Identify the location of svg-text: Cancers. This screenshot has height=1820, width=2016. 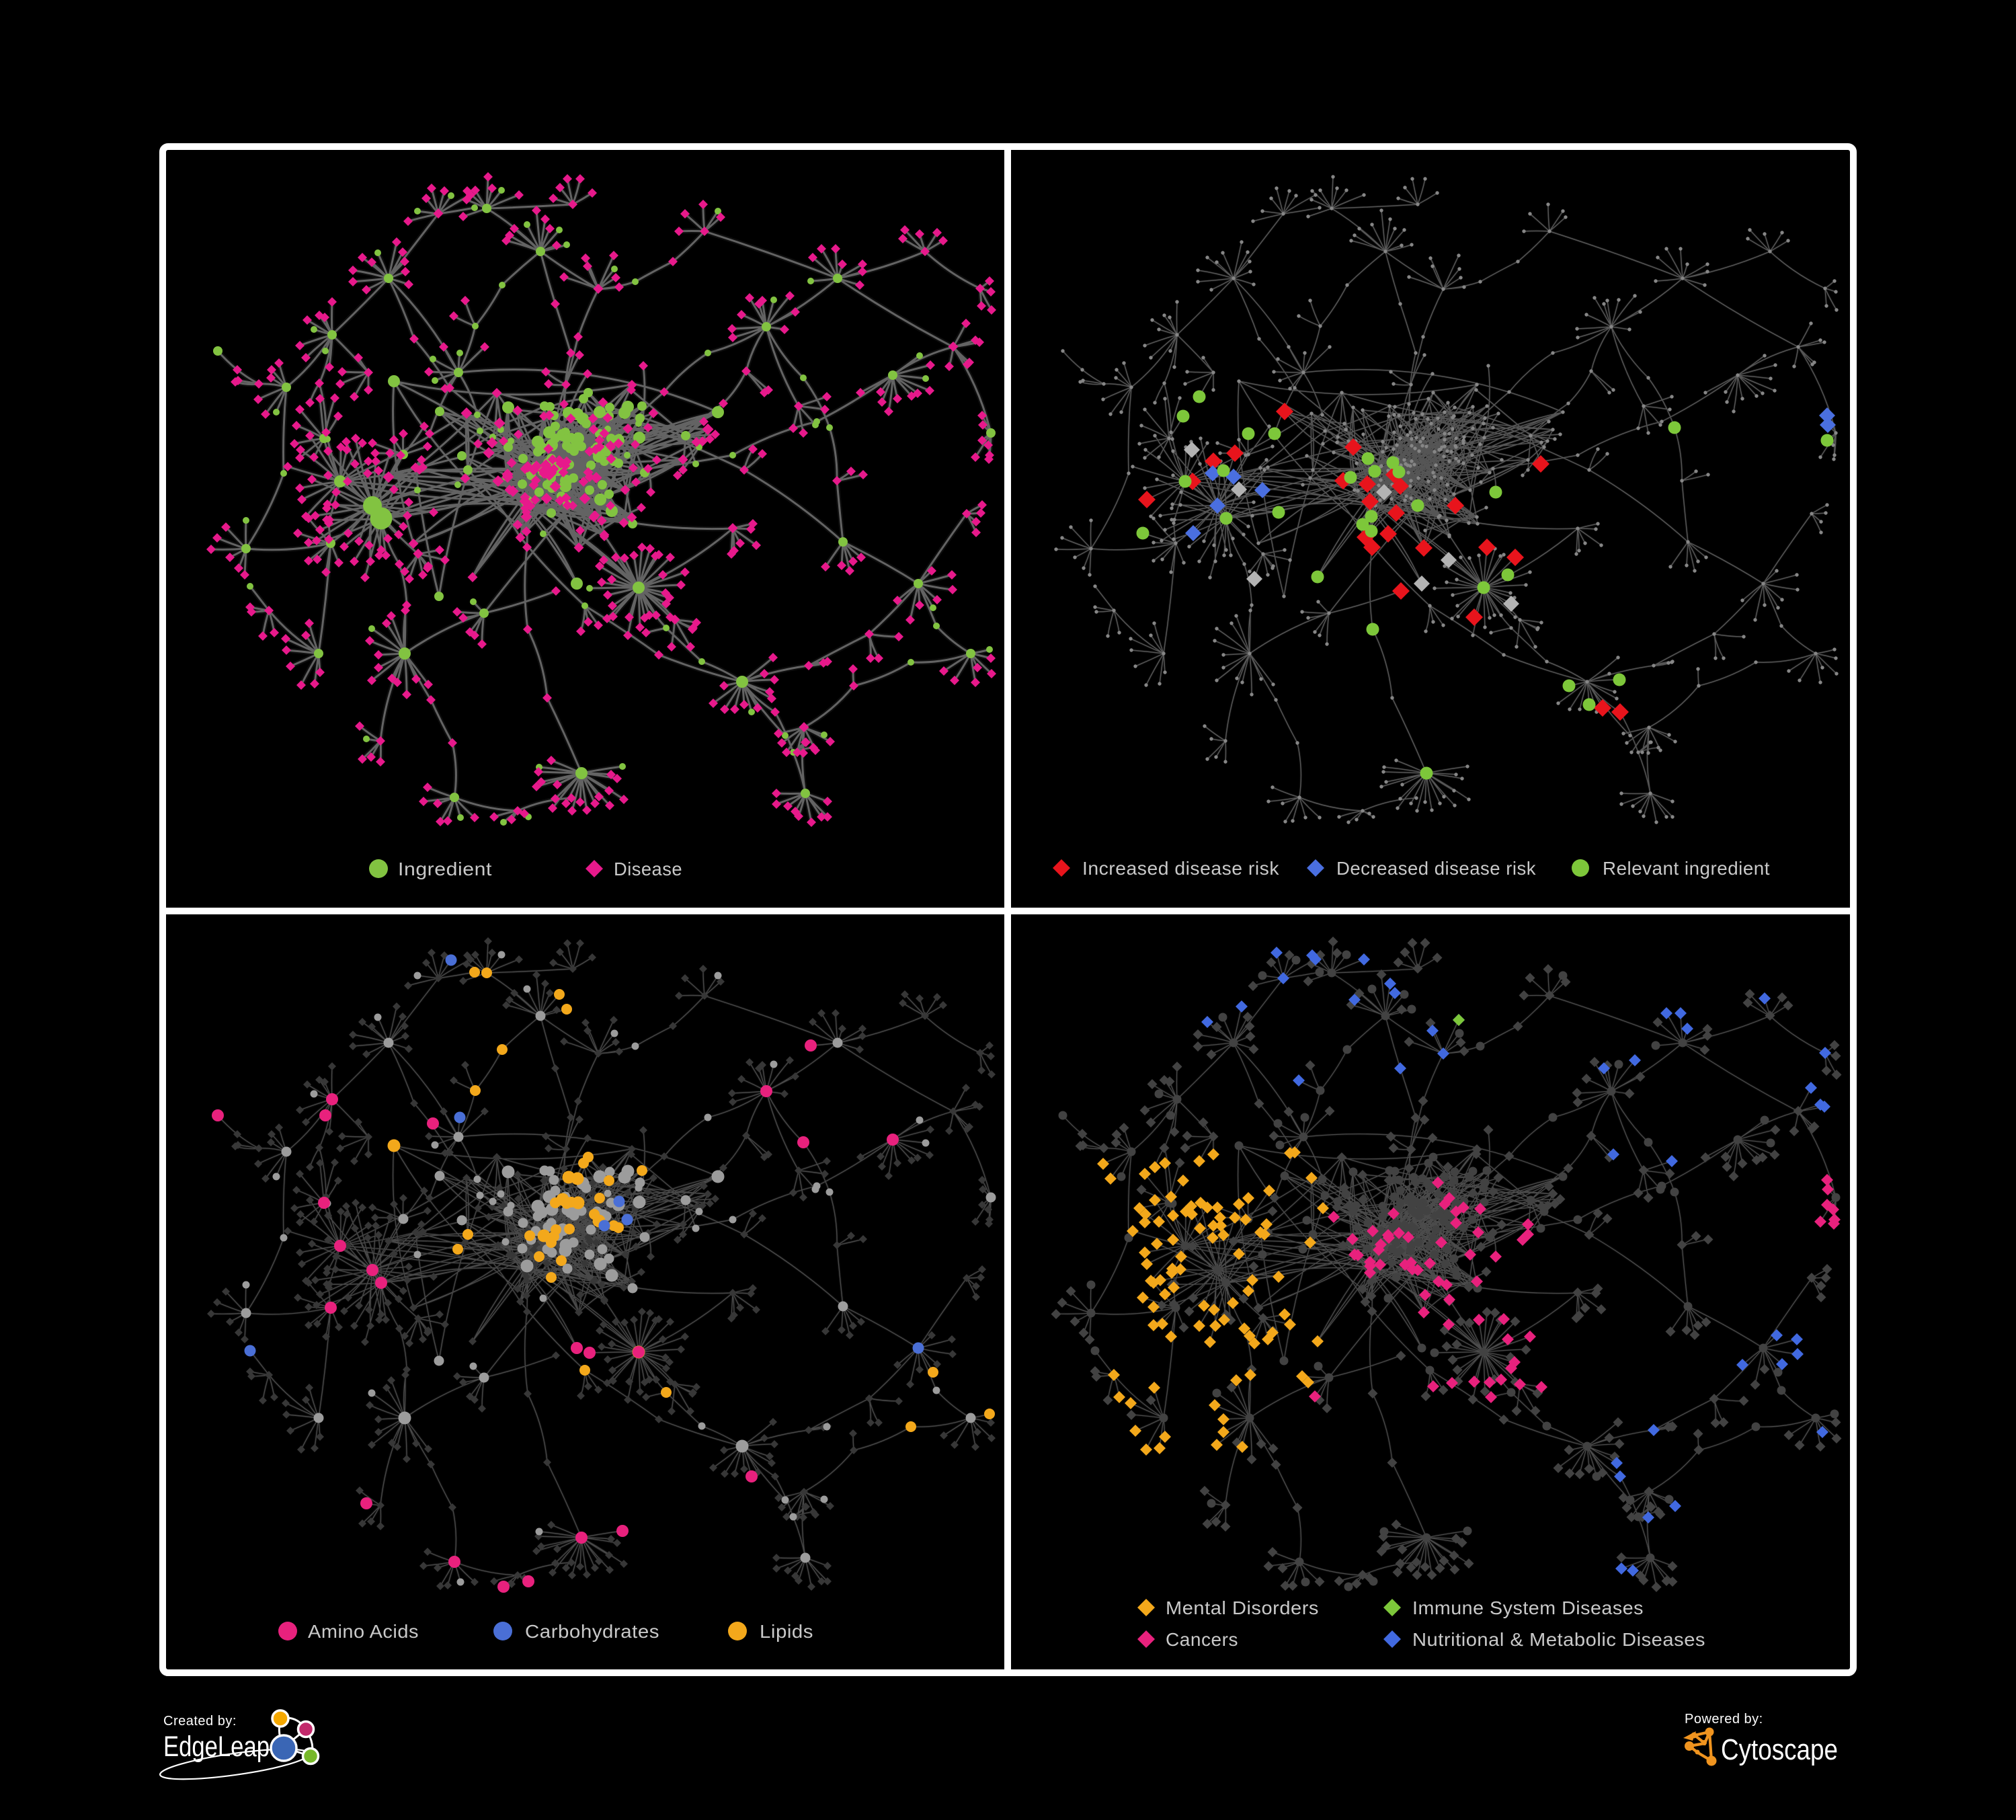
(1202, 1639).